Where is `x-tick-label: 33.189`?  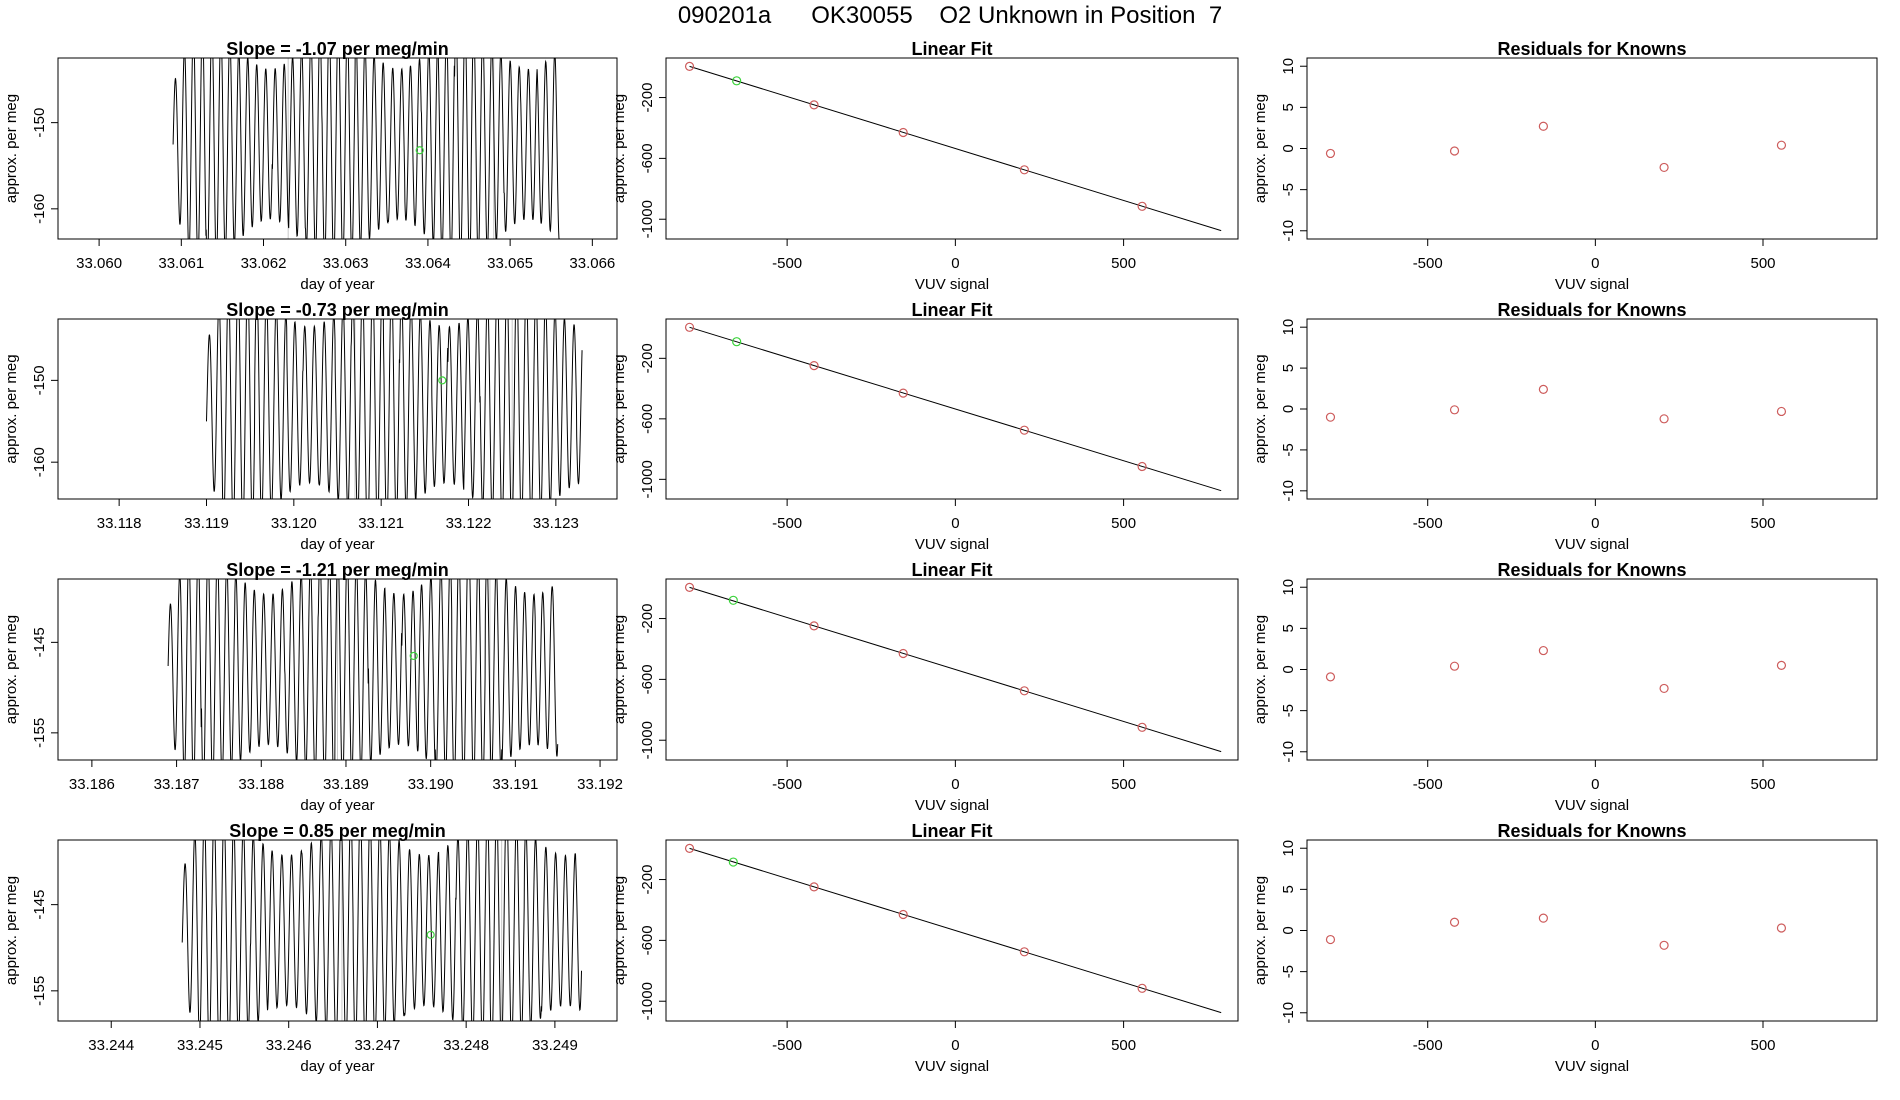
x-tick-label: 33.189 is located at coordinates (346, 784).